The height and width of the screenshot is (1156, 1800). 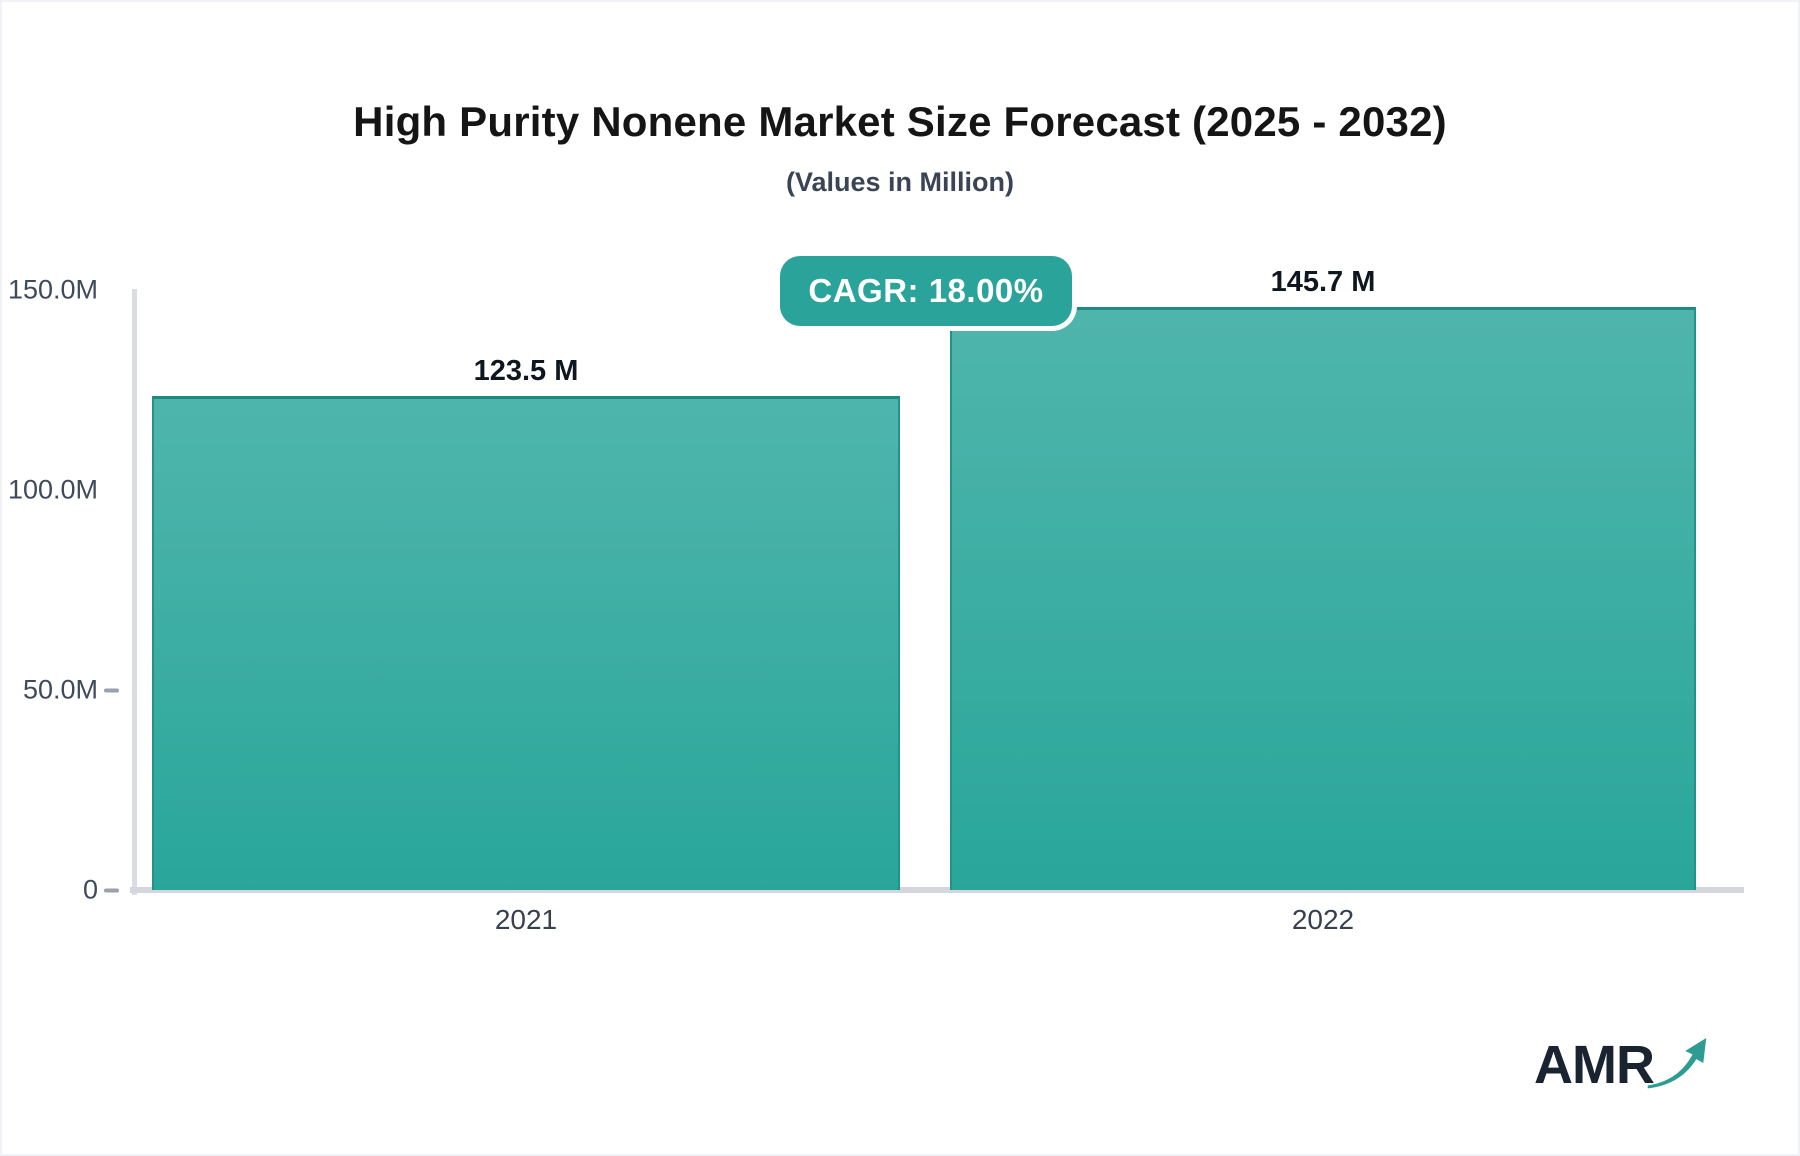 I want to click on y-axis-line, so click(x=134, y=592).